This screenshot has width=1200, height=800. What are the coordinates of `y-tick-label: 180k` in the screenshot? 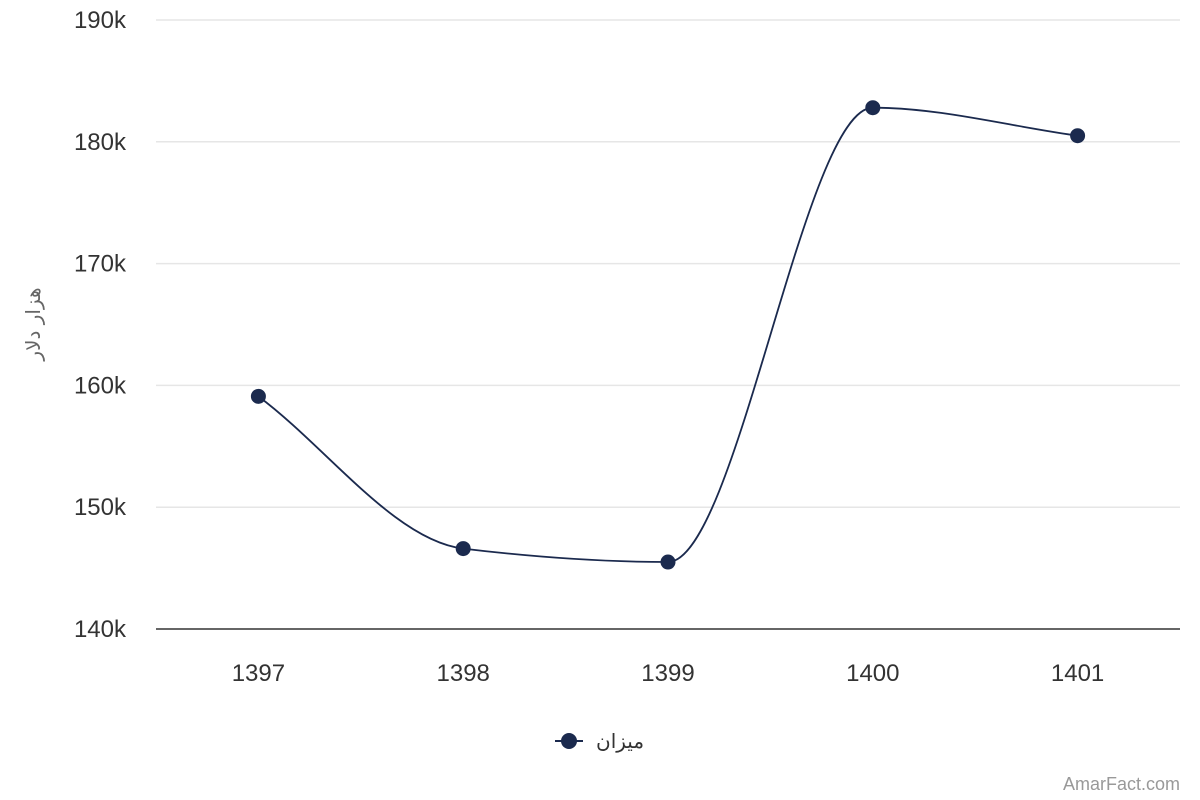 It's located at (100, 142).